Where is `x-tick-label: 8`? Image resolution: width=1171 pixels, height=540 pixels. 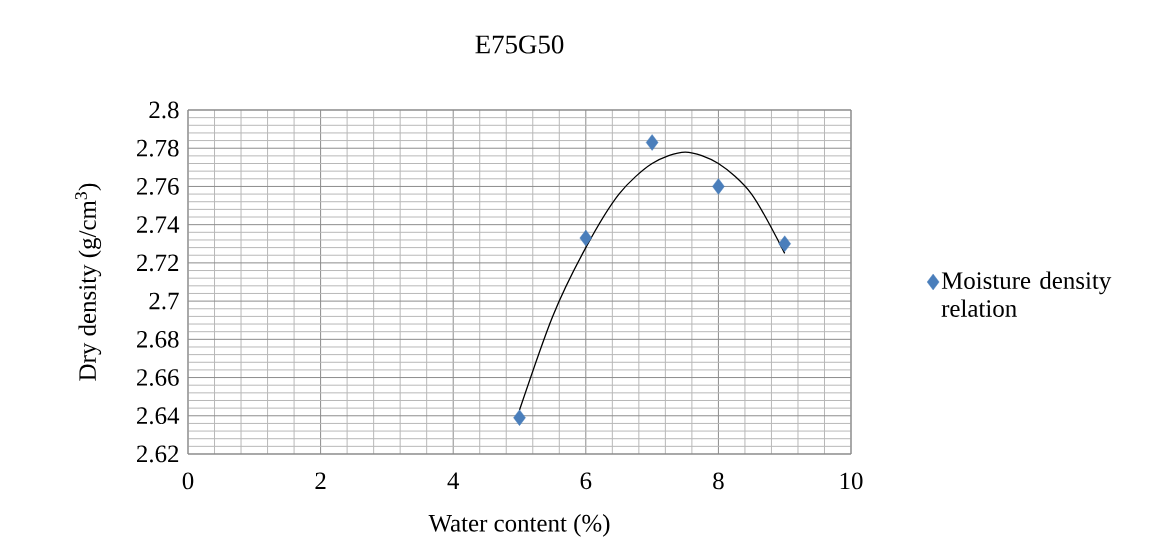
x-tick-label: 8 is located at coordinates (718, 481).